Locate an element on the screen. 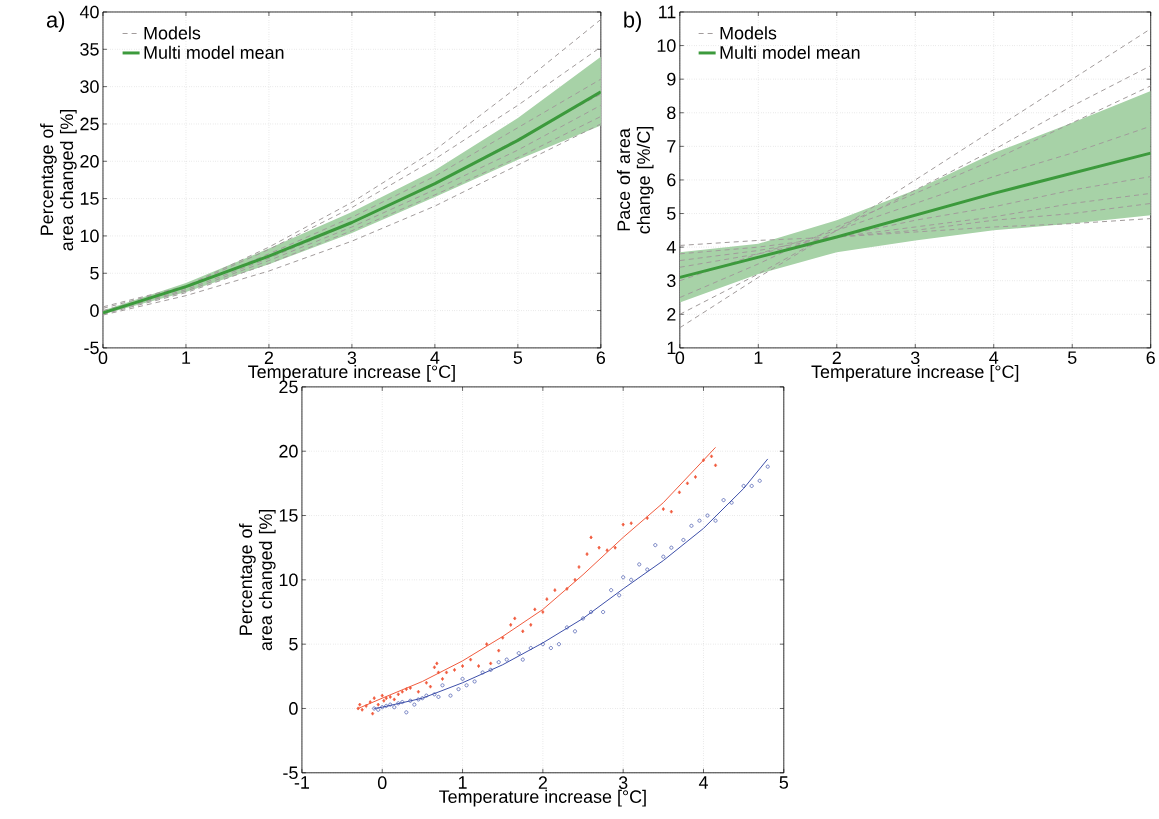 This screenshot has width=1159, height=819. y-tick-label: 8 is located at coordinates (671, 113).